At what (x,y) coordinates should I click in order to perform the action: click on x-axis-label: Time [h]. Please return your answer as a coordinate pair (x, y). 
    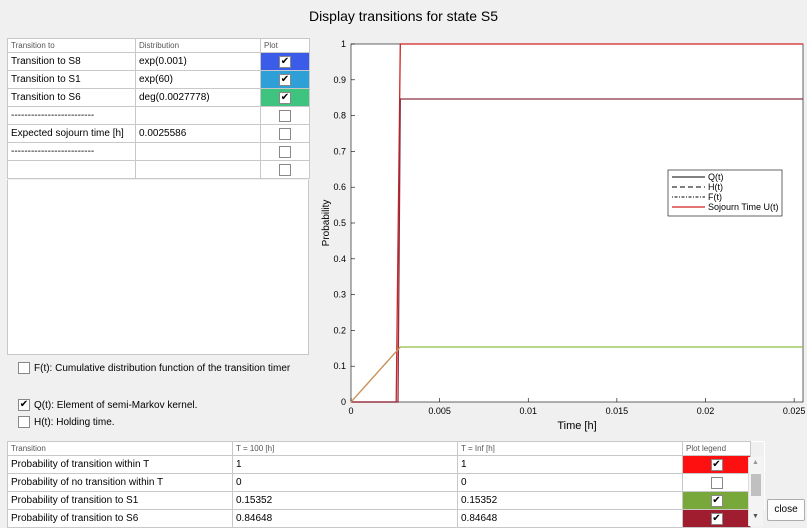
    Looking at the image, I should click on (576, 426).